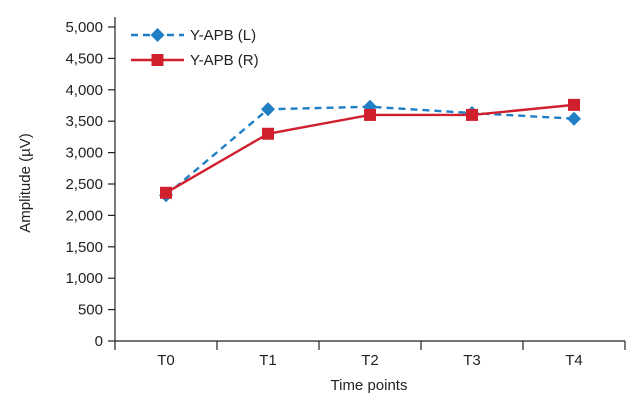 This screenshot has width=628, height=404. What do you see at coordinates (370, 360) in the screenshot?
I see `x-tick-label: T2` at bounding box center [370, 360].